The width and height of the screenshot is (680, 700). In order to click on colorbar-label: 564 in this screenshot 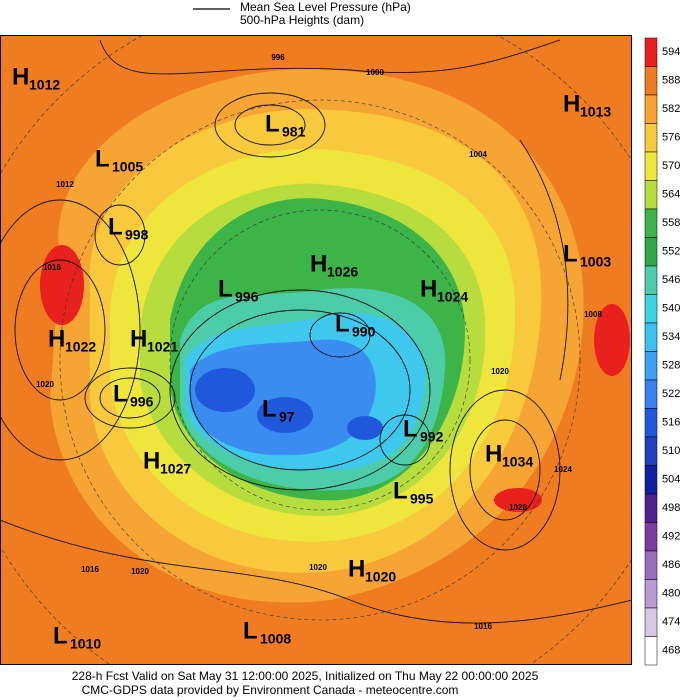, I will do `click(671, 195)`.